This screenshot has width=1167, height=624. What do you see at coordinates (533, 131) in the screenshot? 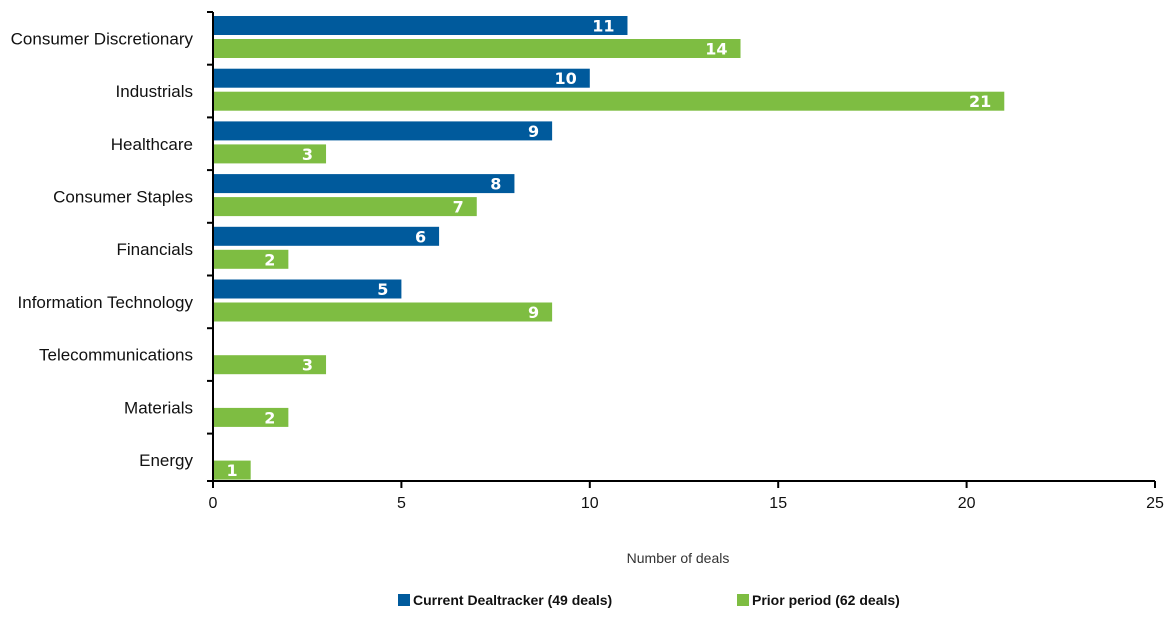
I see `data-label-healthcare-series-1: 9` at bounding box center [533, 131].